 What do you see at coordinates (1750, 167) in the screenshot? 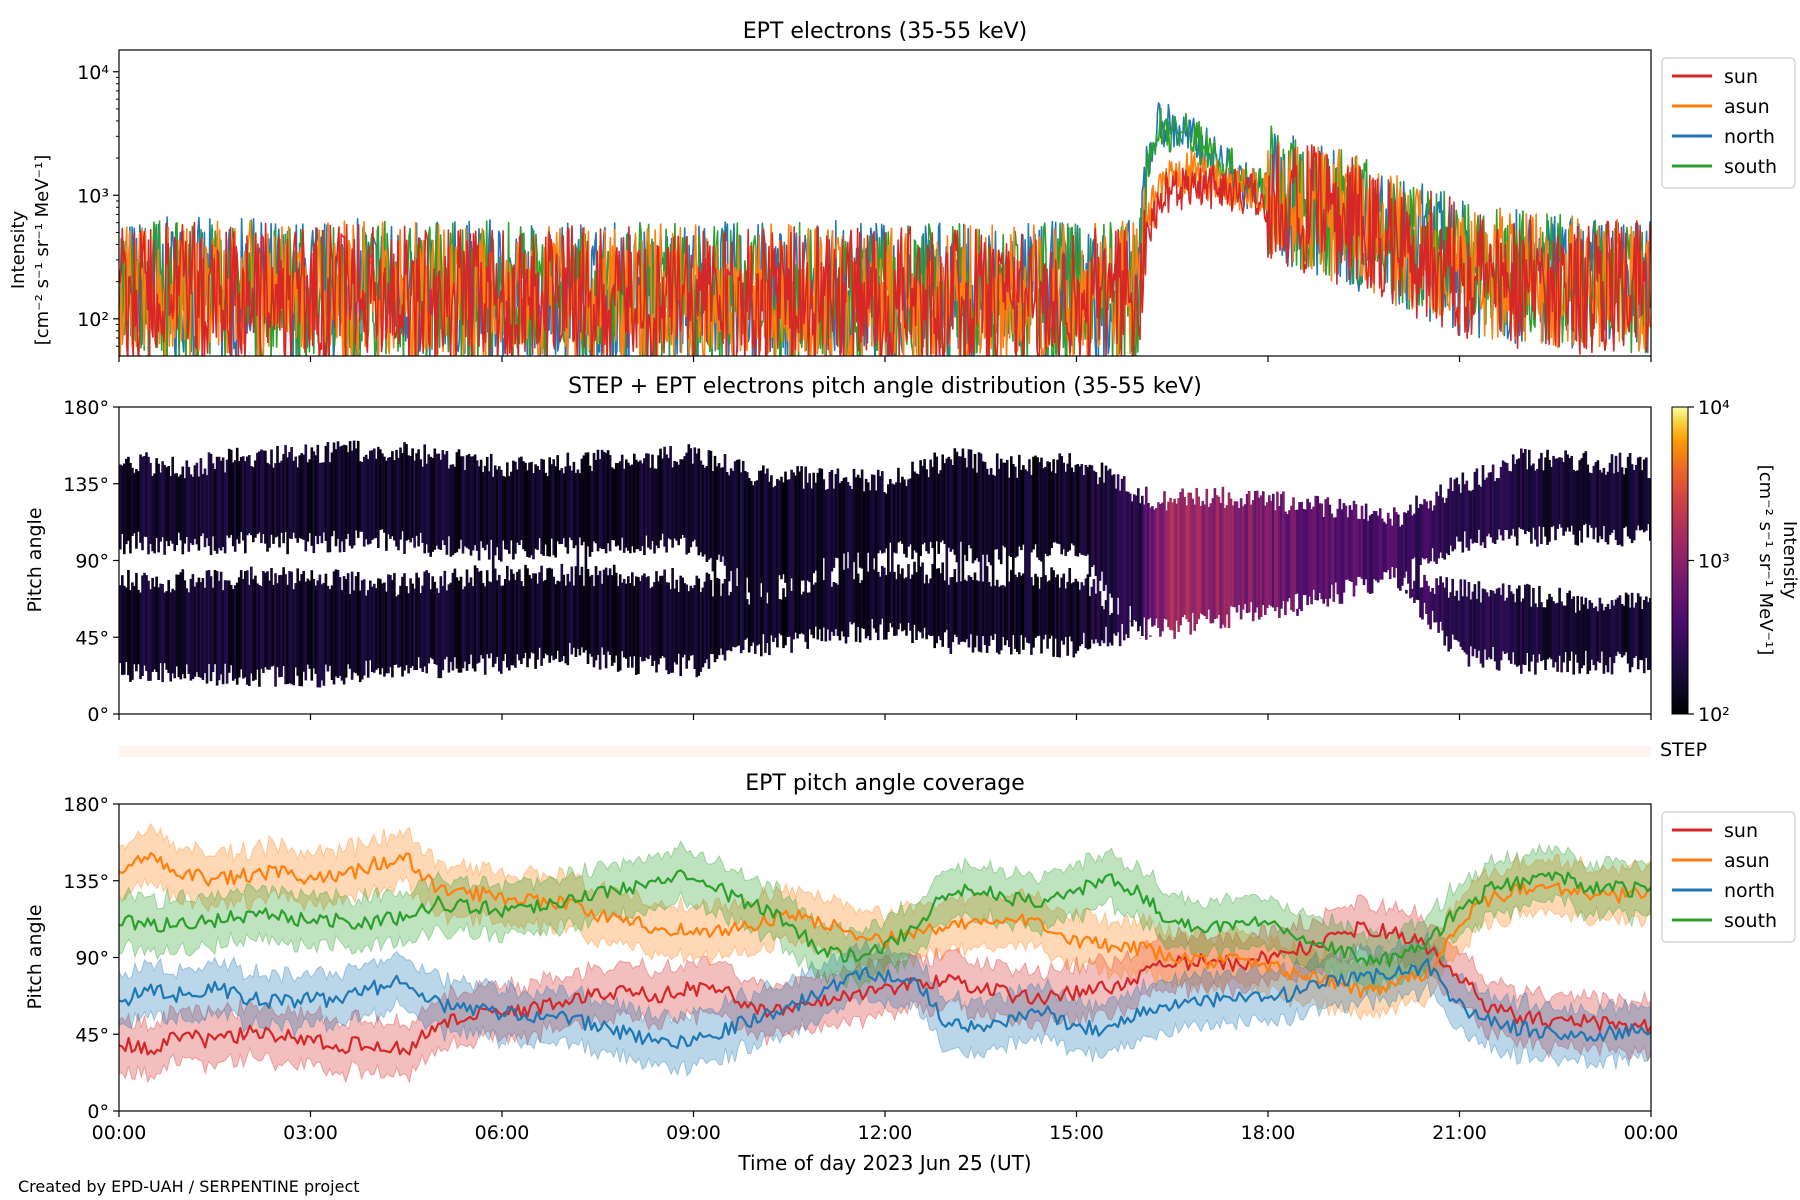
I see `legend-label-south: south` at bounding box center [1750, 167].